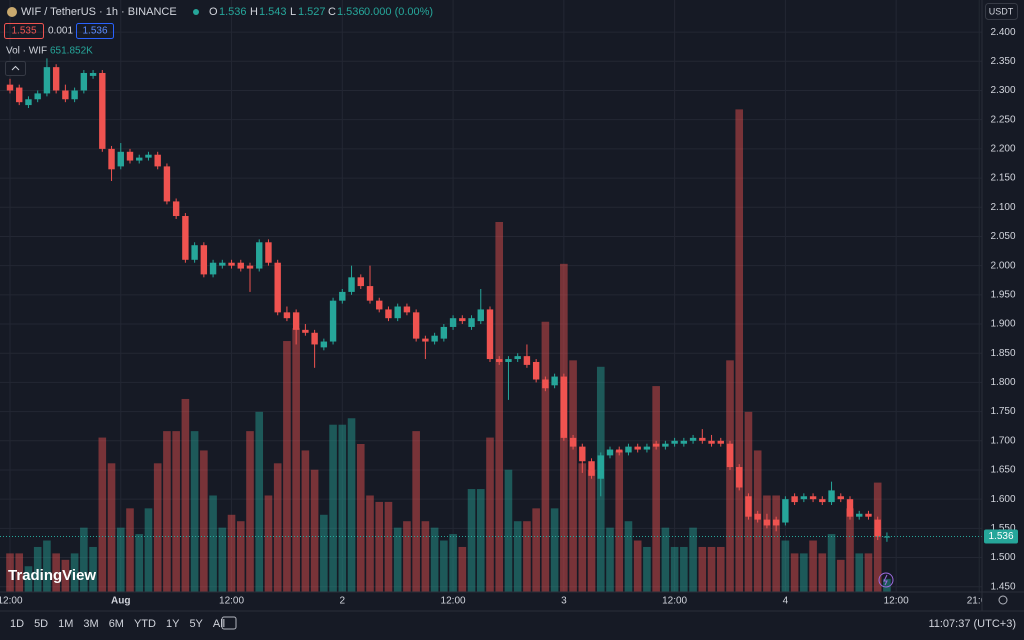 The height and width of the screenshot is (640, 1024). Describe the element at coordinates (886, 580) in the screenshot. I see `lightning-button` at that location.